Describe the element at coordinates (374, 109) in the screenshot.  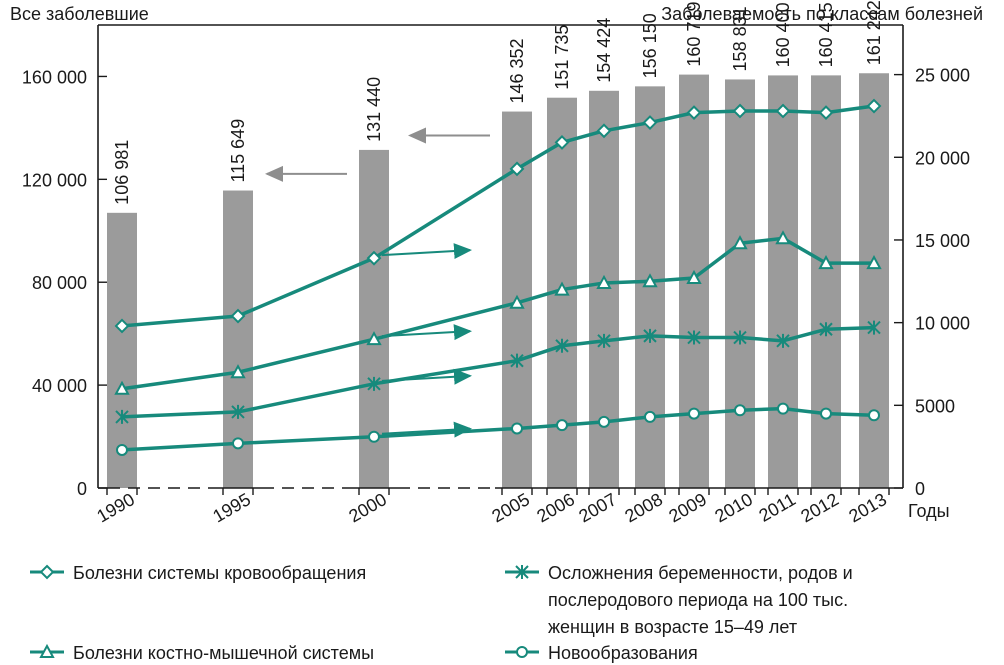
I see `bar-value-label: 131 440` at that location.